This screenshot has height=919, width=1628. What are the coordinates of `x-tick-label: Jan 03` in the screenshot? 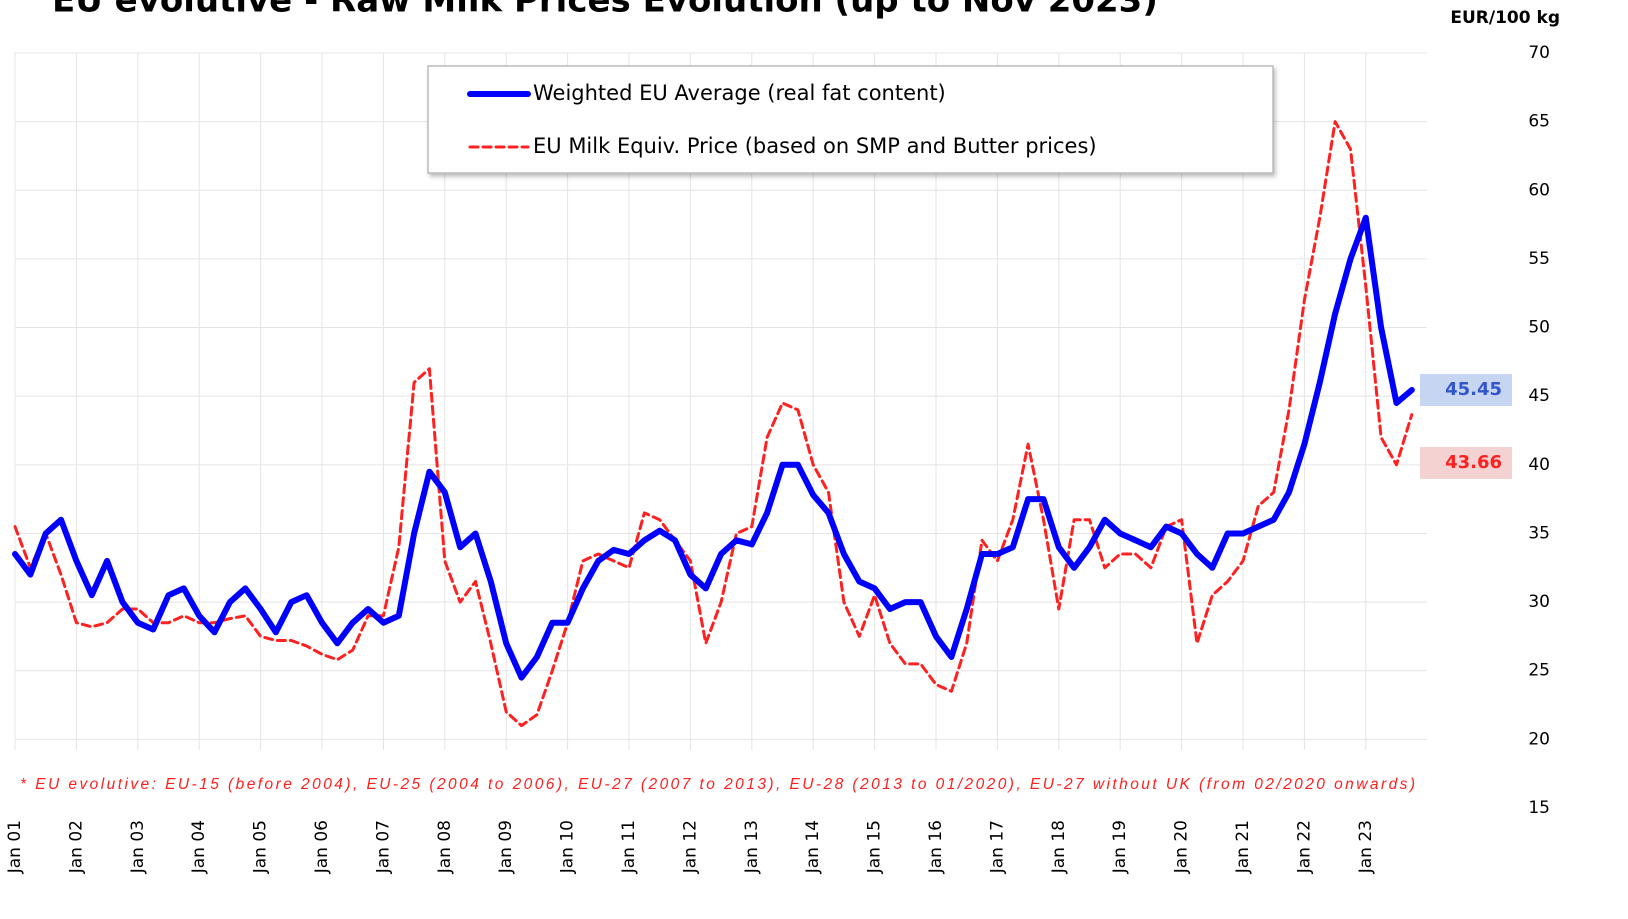 It's located at (138, 847).